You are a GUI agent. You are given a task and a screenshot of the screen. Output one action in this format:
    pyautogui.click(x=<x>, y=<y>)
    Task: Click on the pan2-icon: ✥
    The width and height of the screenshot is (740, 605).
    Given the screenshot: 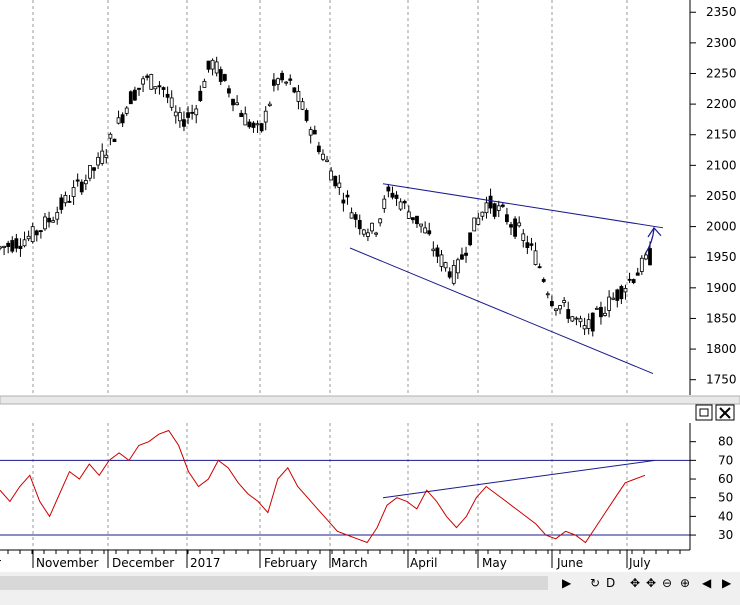 What is the action you would take?
    pyautogui.click(x=651, y=583)
    